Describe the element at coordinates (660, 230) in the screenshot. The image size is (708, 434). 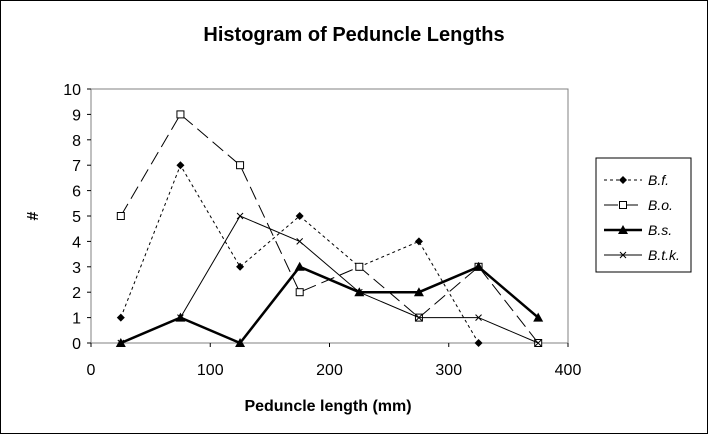
I see `legend-label: B.s.` at that location.